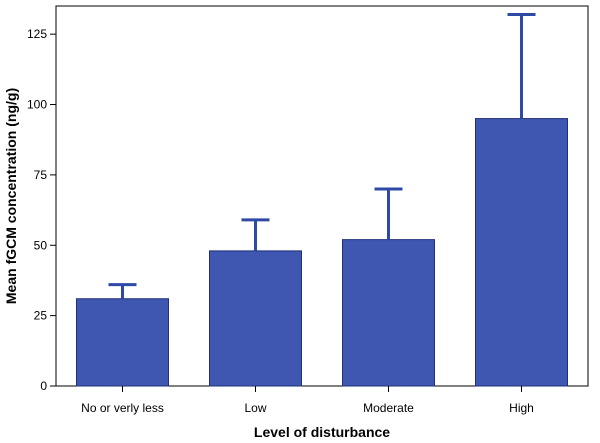 This screenshot has width=600, height=443. What do you see at coordinates (307, 400) in the screenshot?
I see `x-axis: No or verly less Low Moderate High` at bounding box center [307, 400].